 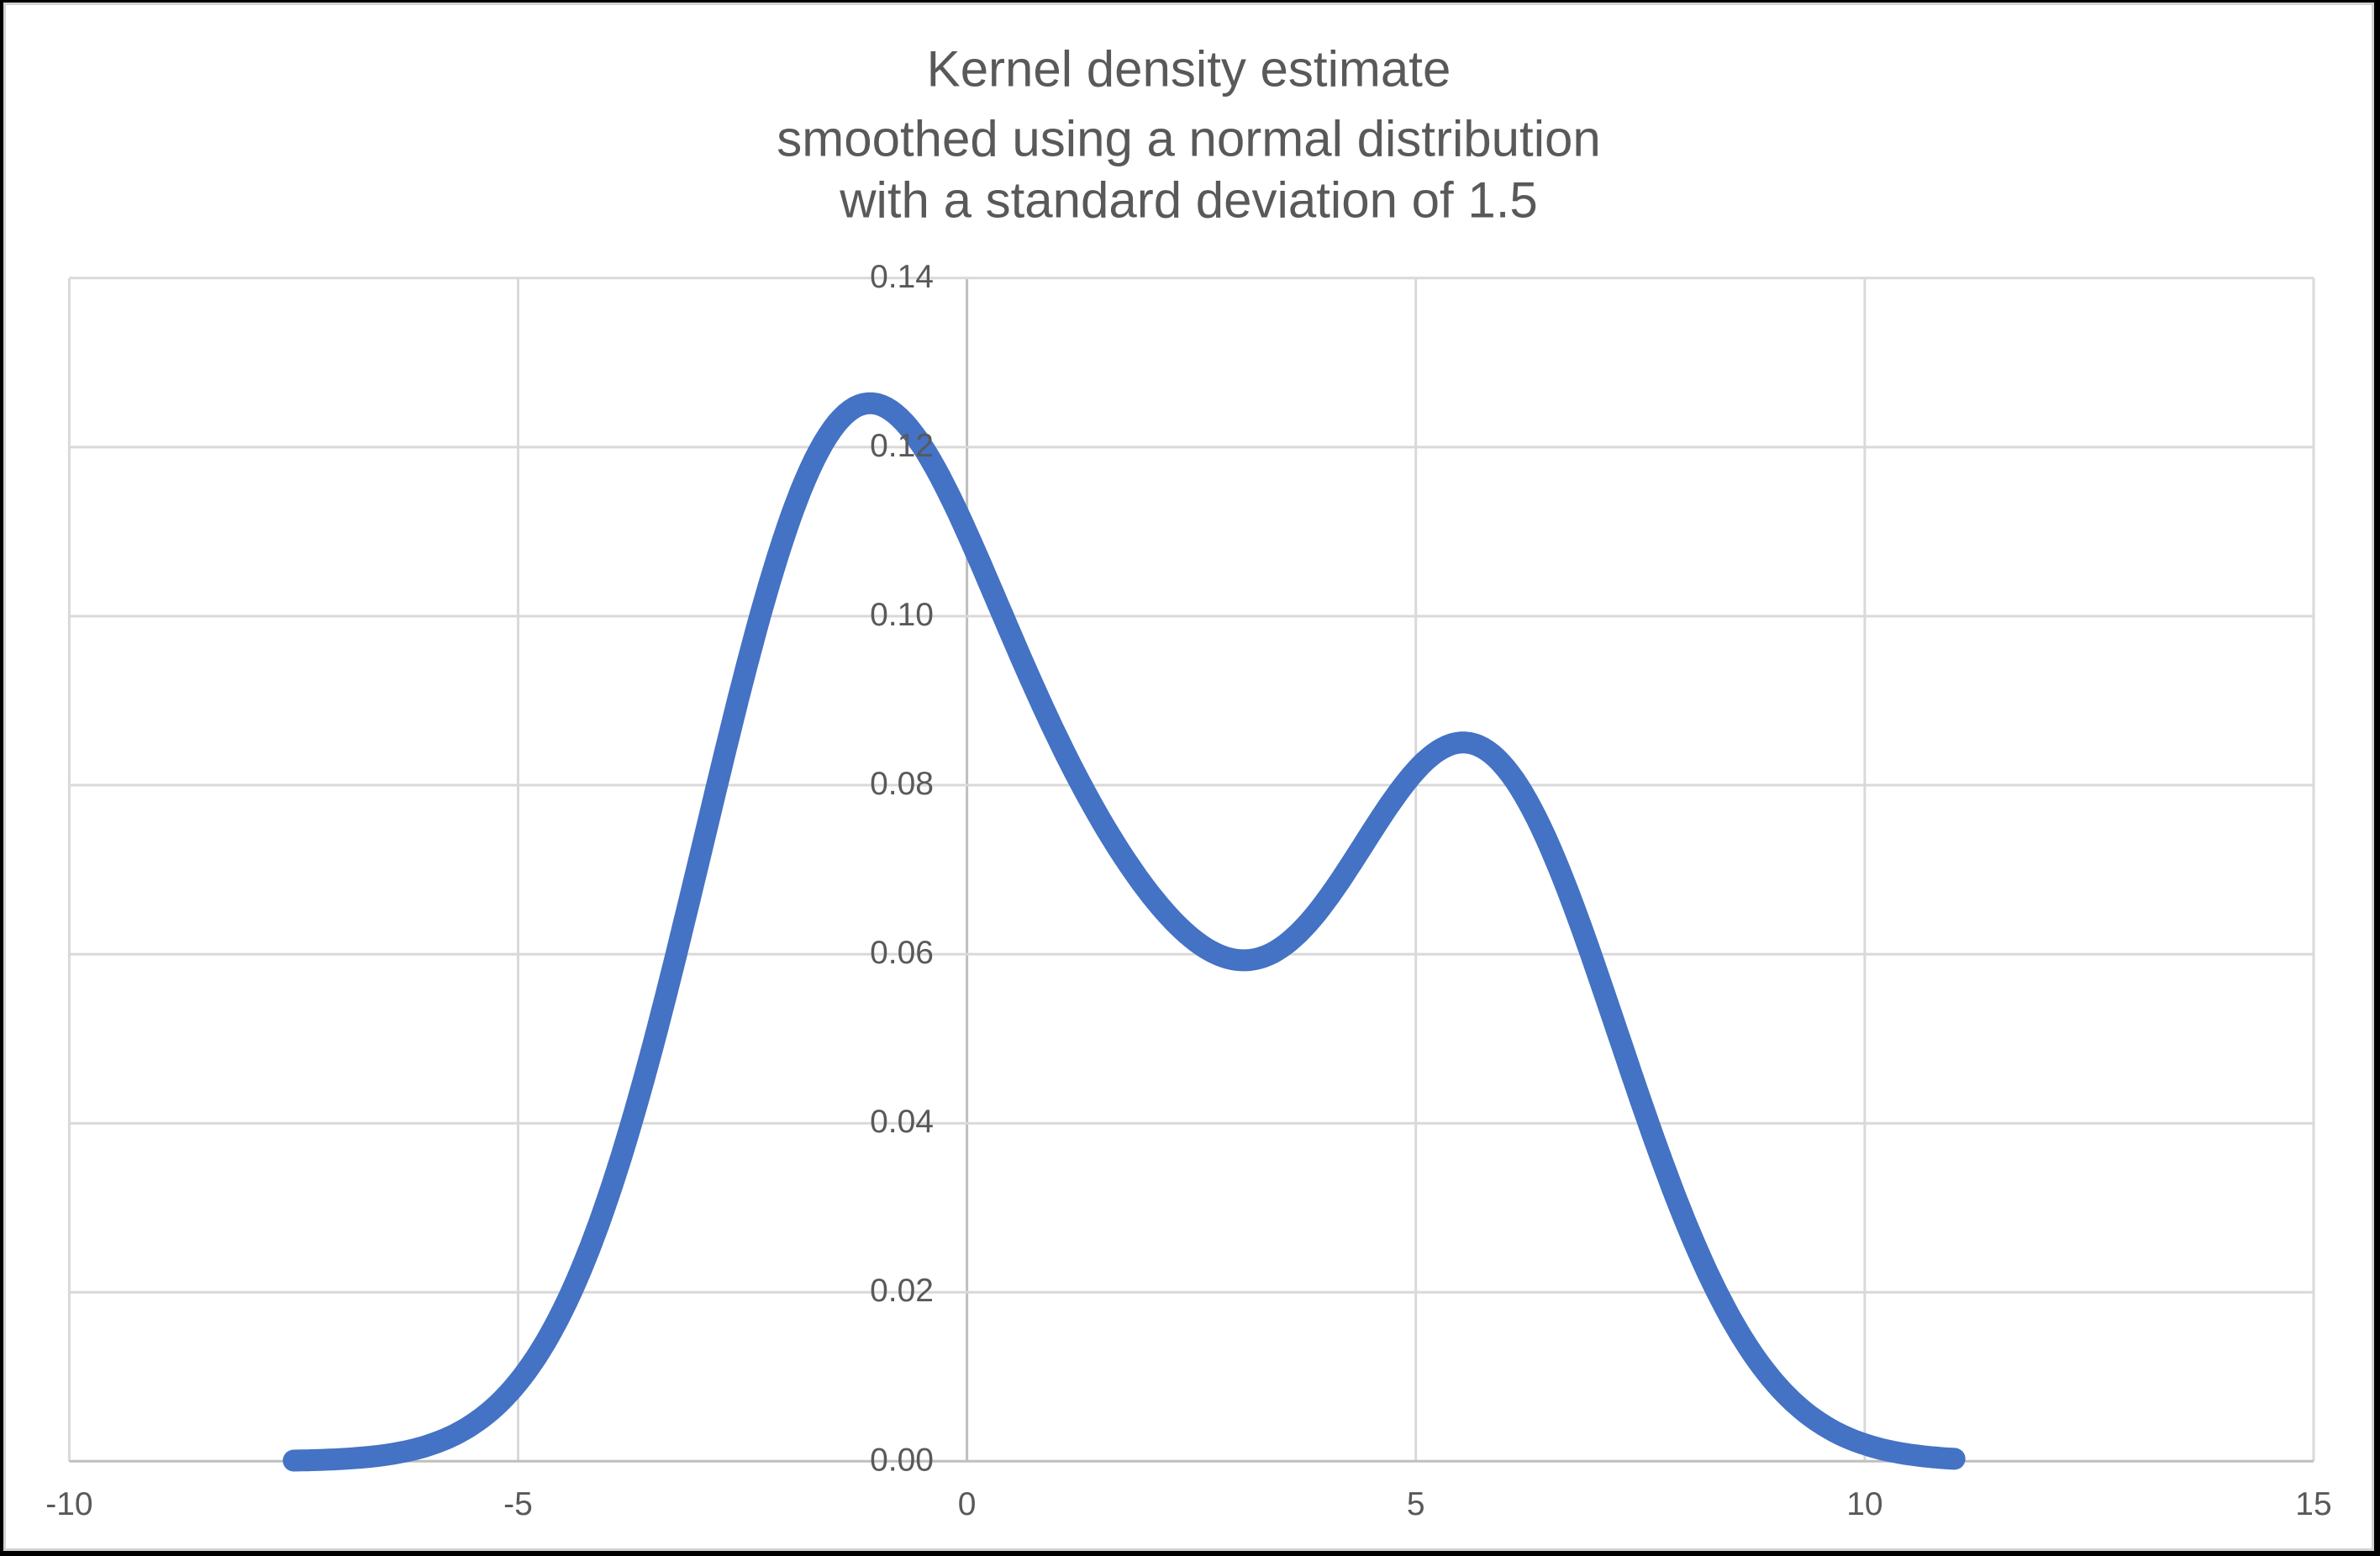 I want to click on svg-text:smoothed using a normal distri: smoothed using a normal distribution, so click(x=1189, y=139).